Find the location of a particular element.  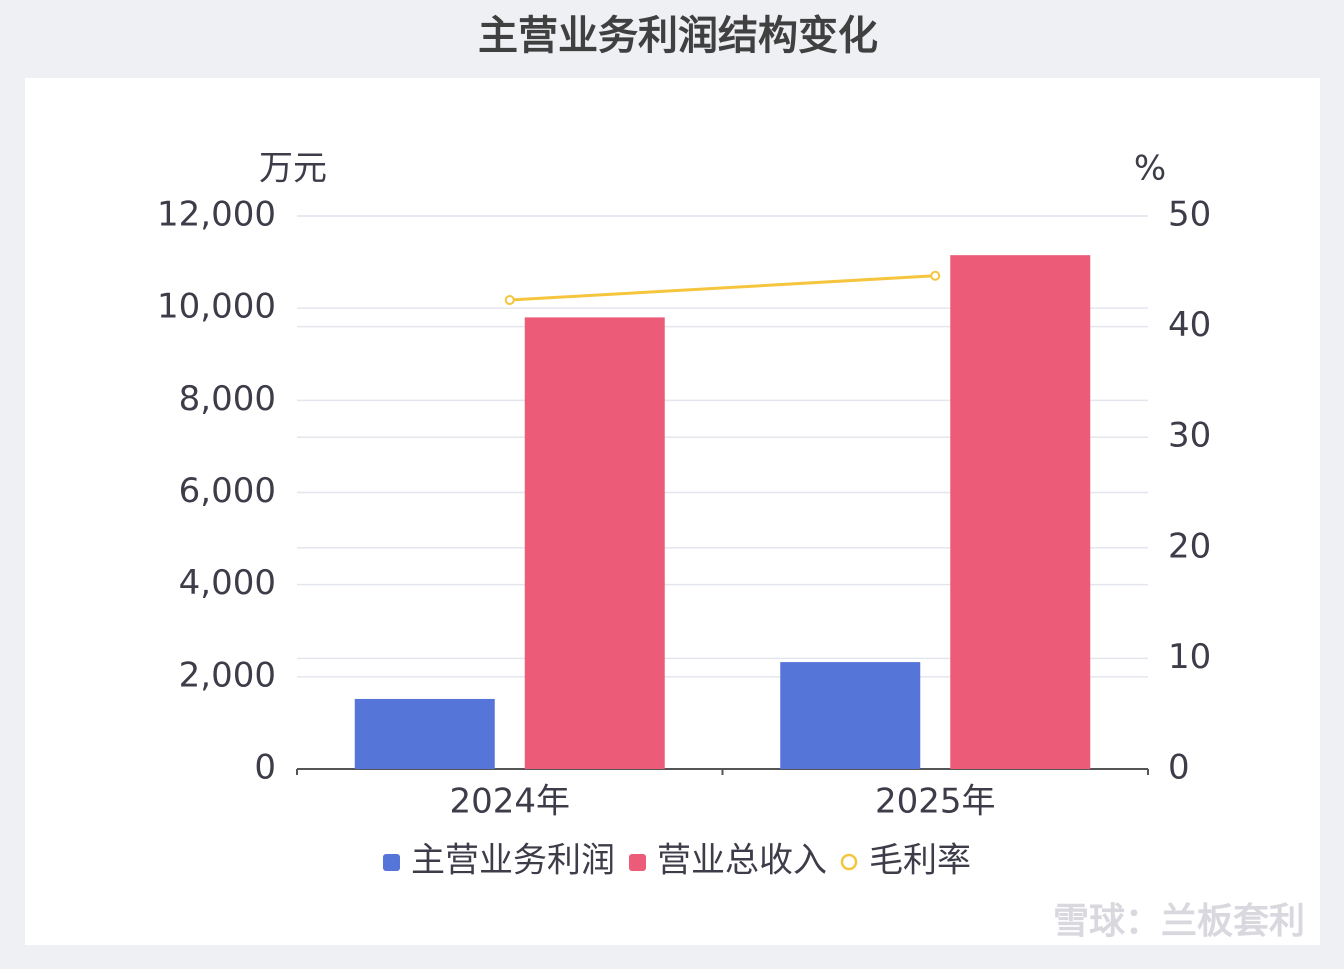

y-tick-label: 4,000 is located at coordinates (227, 583).